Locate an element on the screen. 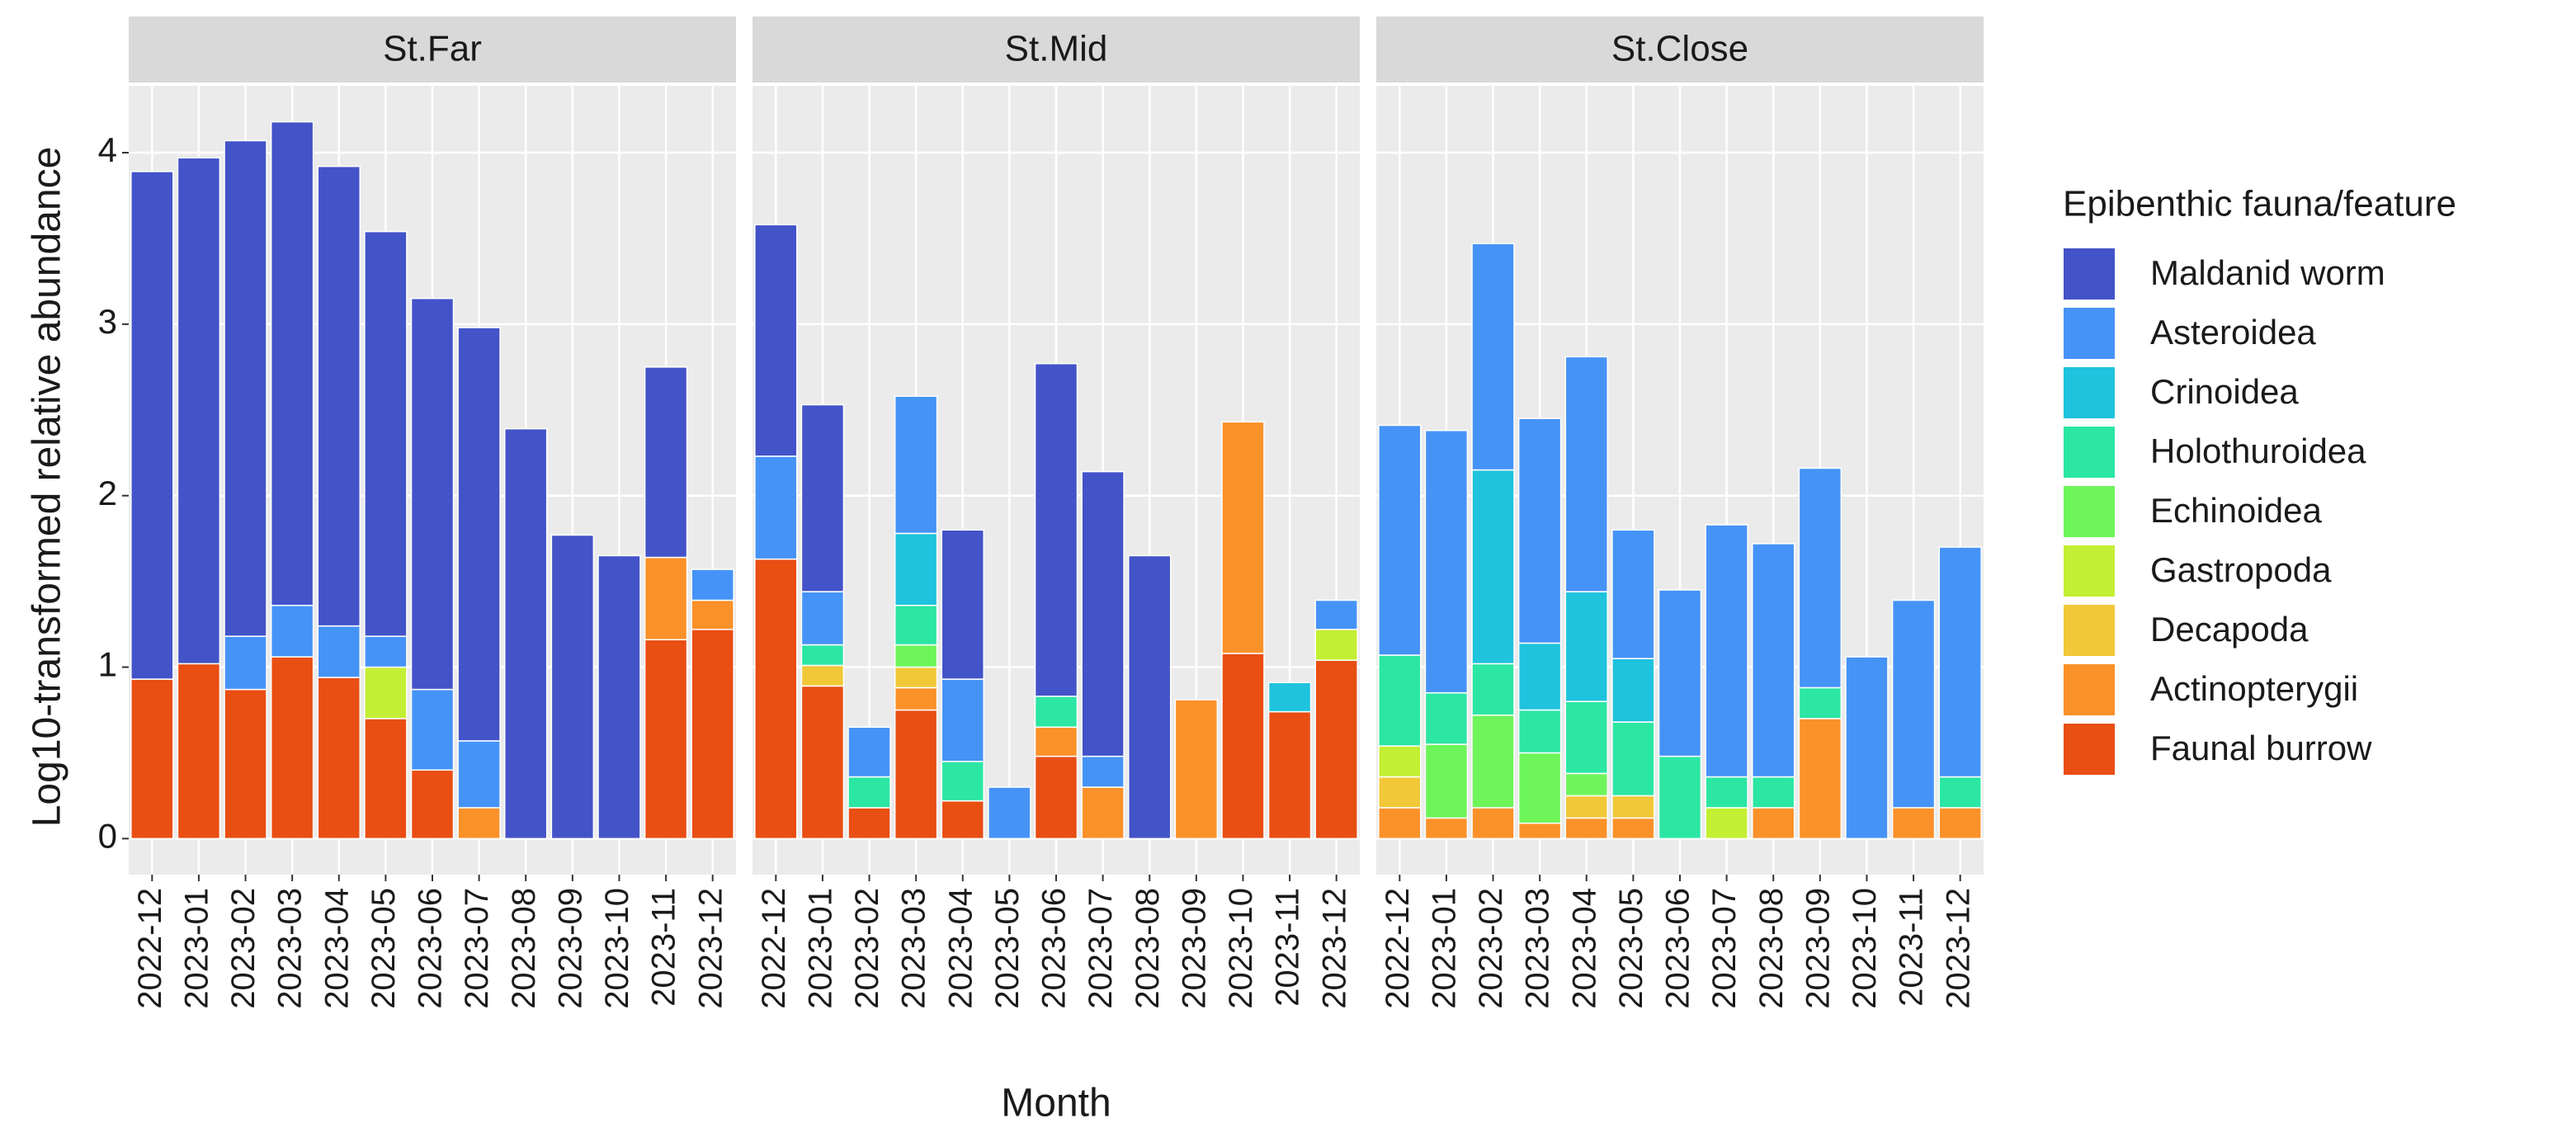 This screenshot has width=2576, height=1137. y-axis-title: Log10-transformed relative abundance is located at coordinates (47, 487).